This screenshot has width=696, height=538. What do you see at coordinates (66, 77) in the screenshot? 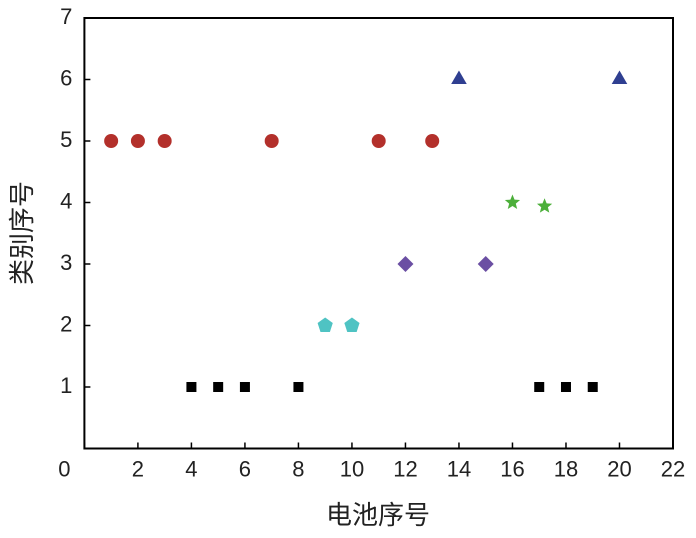
I see `y-tick-label: 6` at bounding box center [66, 77].